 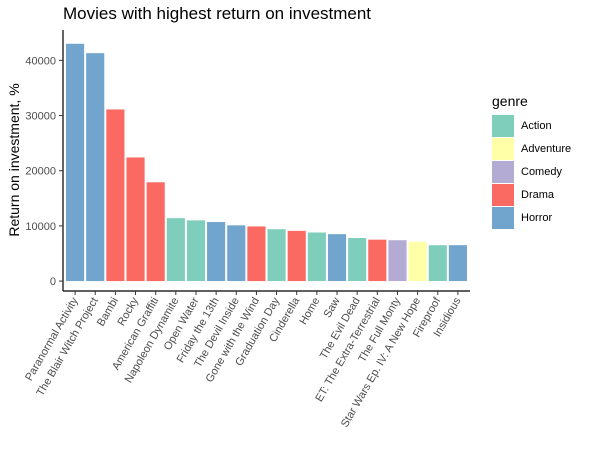 What do you see at coordinates (541, 172) in the screenshot?
I see `legend-label: Comedy` at bounding box center [541, 172].